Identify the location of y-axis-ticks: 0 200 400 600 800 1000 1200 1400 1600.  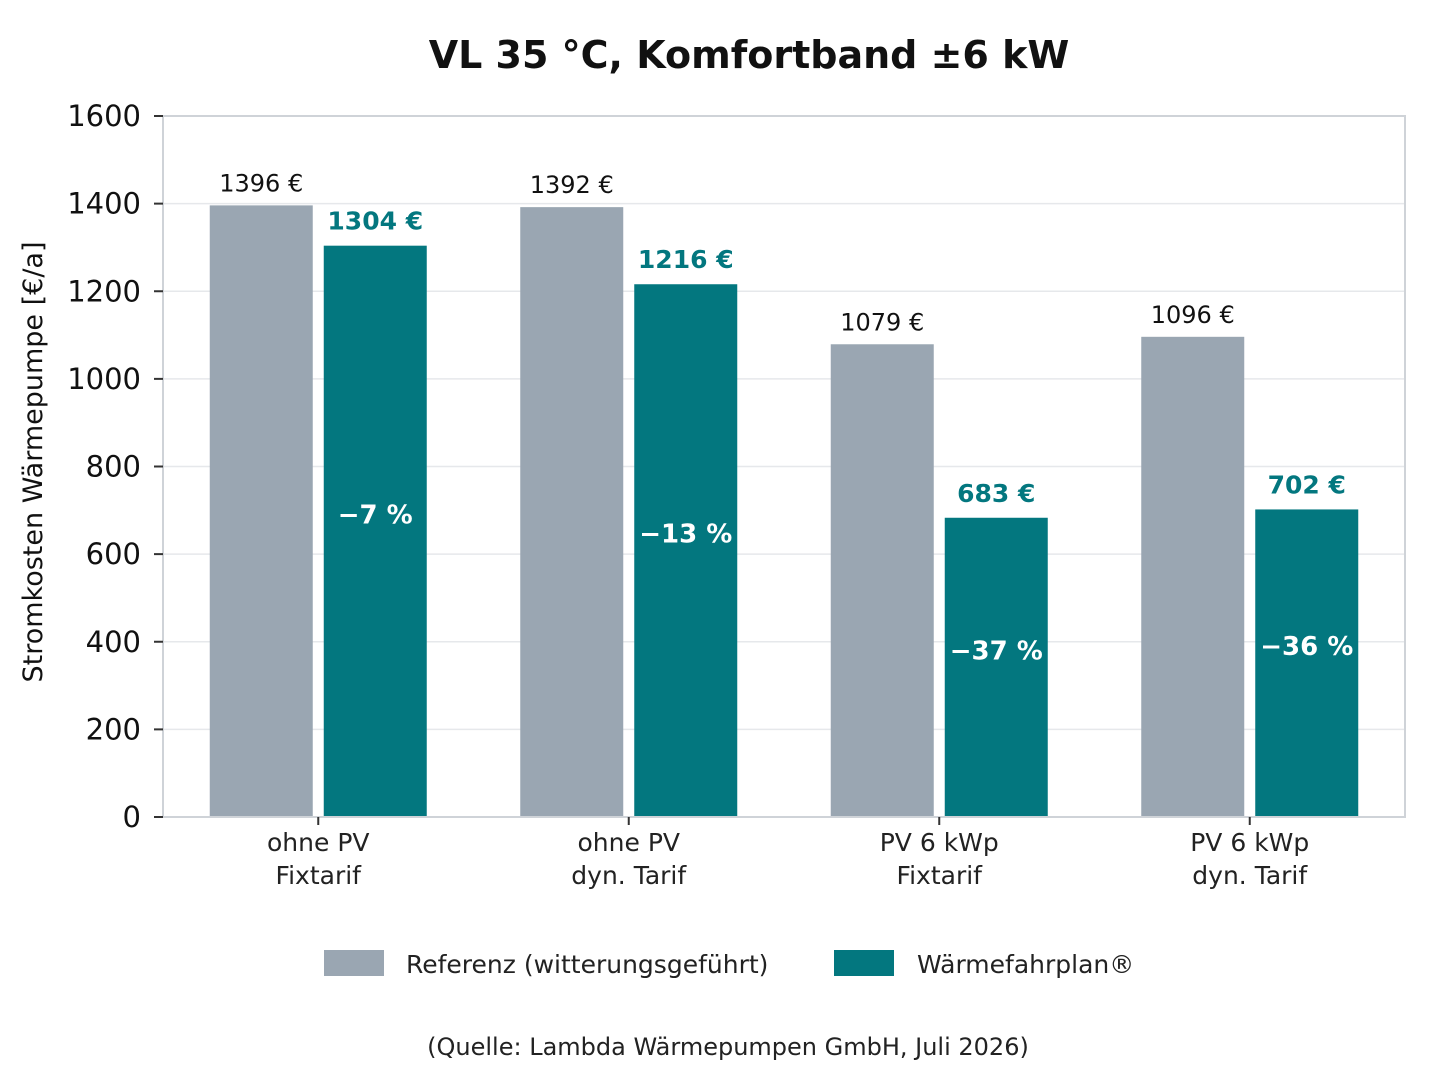
(115, 466).